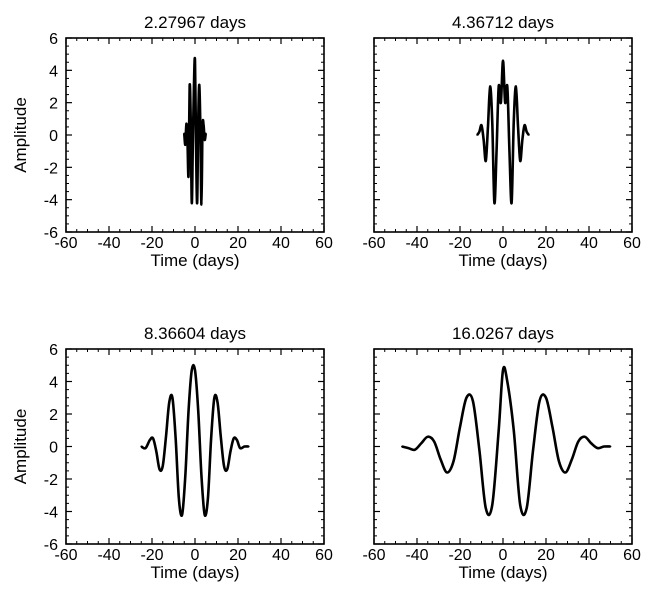  What do you see at coordinates (51, 201) in the screenshot?
I see `y-tick-label: -4` at bounding box center [51, 201].